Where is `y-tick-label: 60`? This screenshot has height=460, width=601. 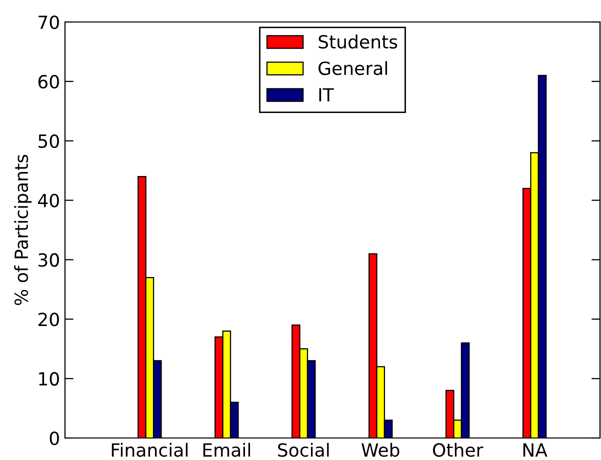 y-tick-label: 60 is located at coordinates (48, 81).